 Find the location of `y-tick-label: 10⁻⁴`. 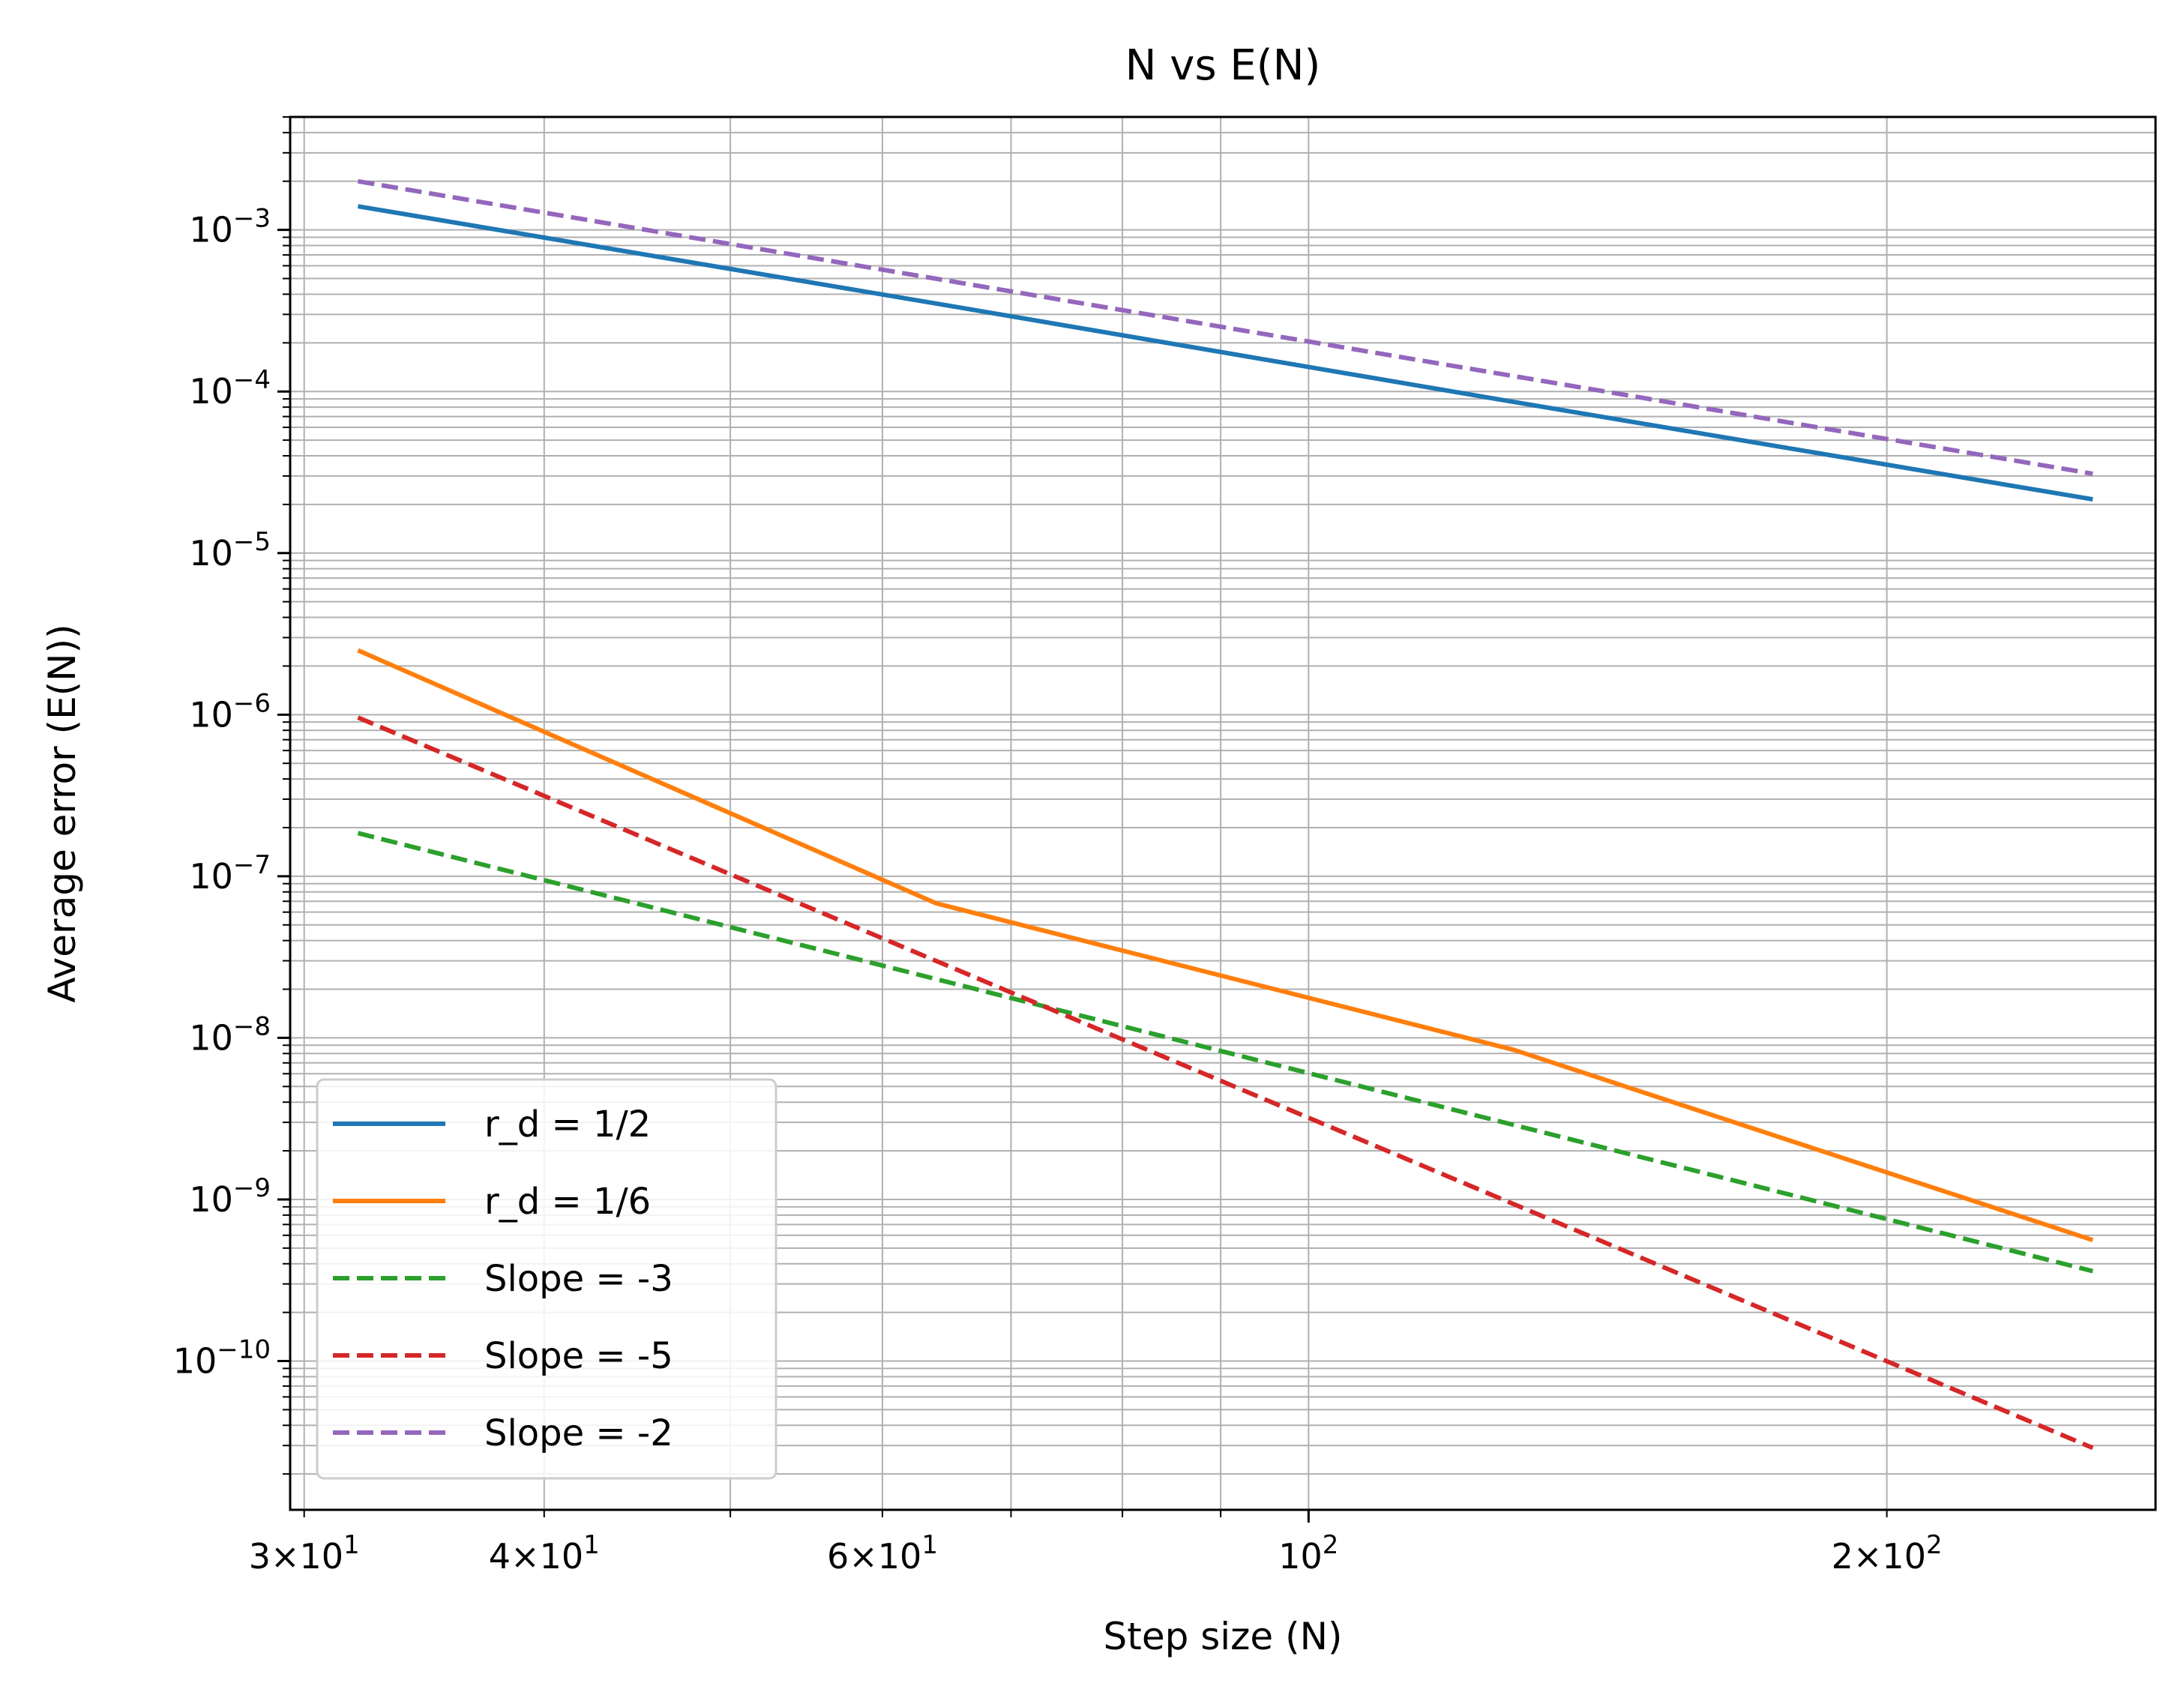

y-tick-label: 10⁻⁴ is located at coordinates (230, 388).